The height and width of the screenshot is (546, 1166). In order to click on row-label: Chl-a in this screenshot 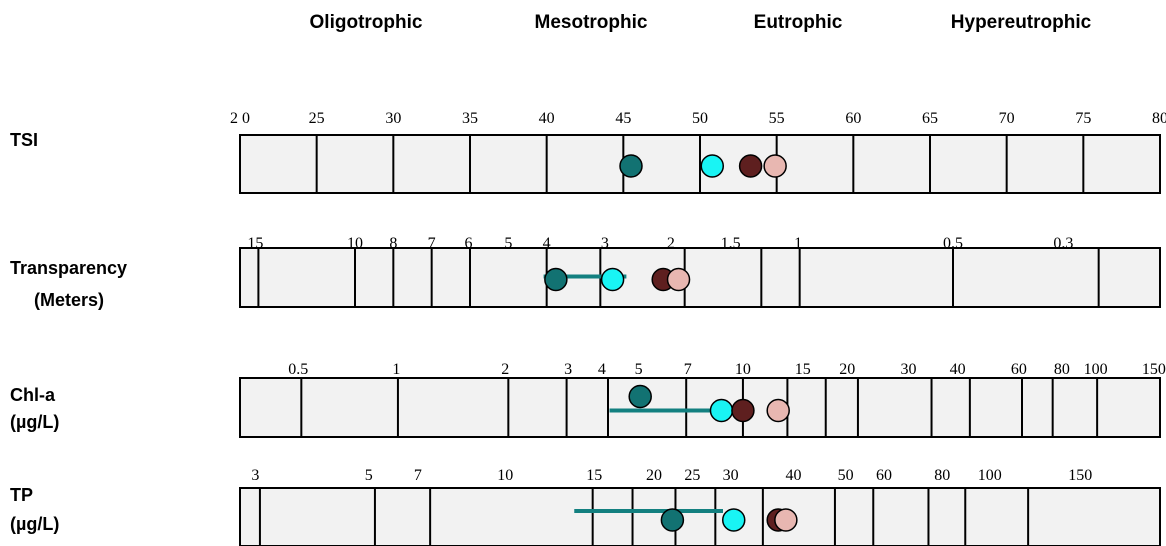, I will do `click(33, 395)`.